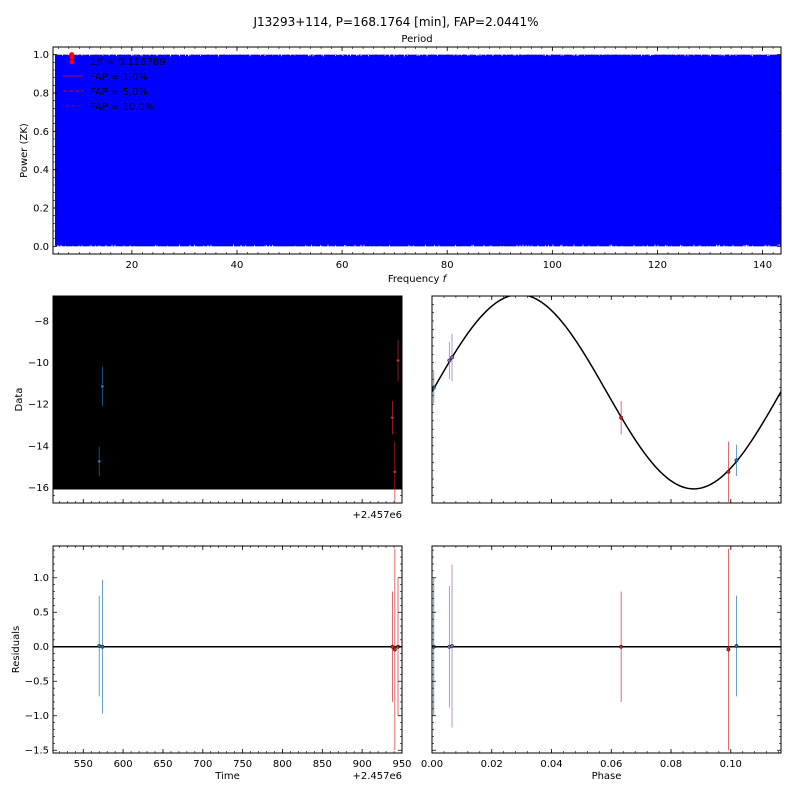  I want to click on x-tick-label: 0.06, so click(611, 764).